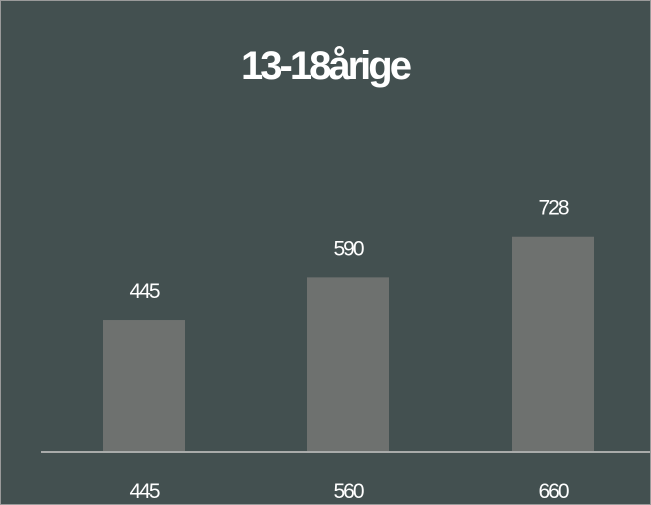  Describe the element at coordinates (553, 208) in the screenshot. I see `data-label-3: 728` at that location.